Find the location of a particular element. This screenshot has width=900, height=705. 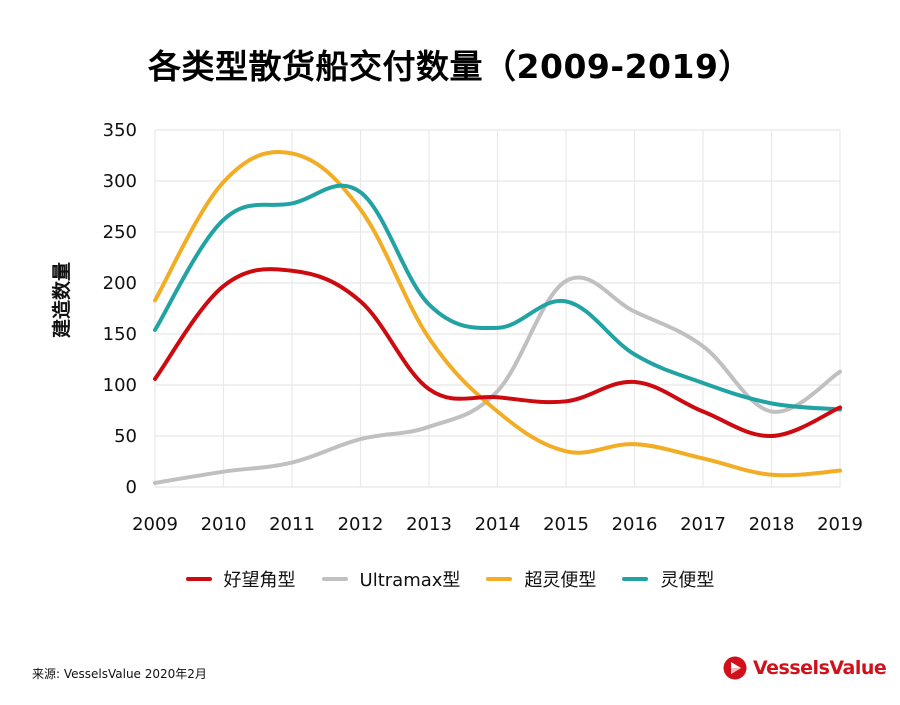

legend-label: 好望角型 is located at coordinates (259, 580).